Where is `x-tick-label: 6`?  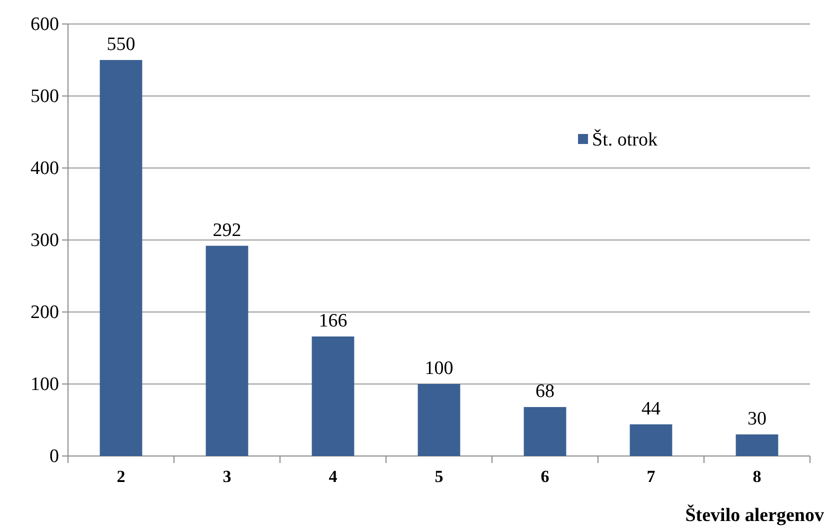 x-tick-label: 6 is located at coordinates (545, 476).